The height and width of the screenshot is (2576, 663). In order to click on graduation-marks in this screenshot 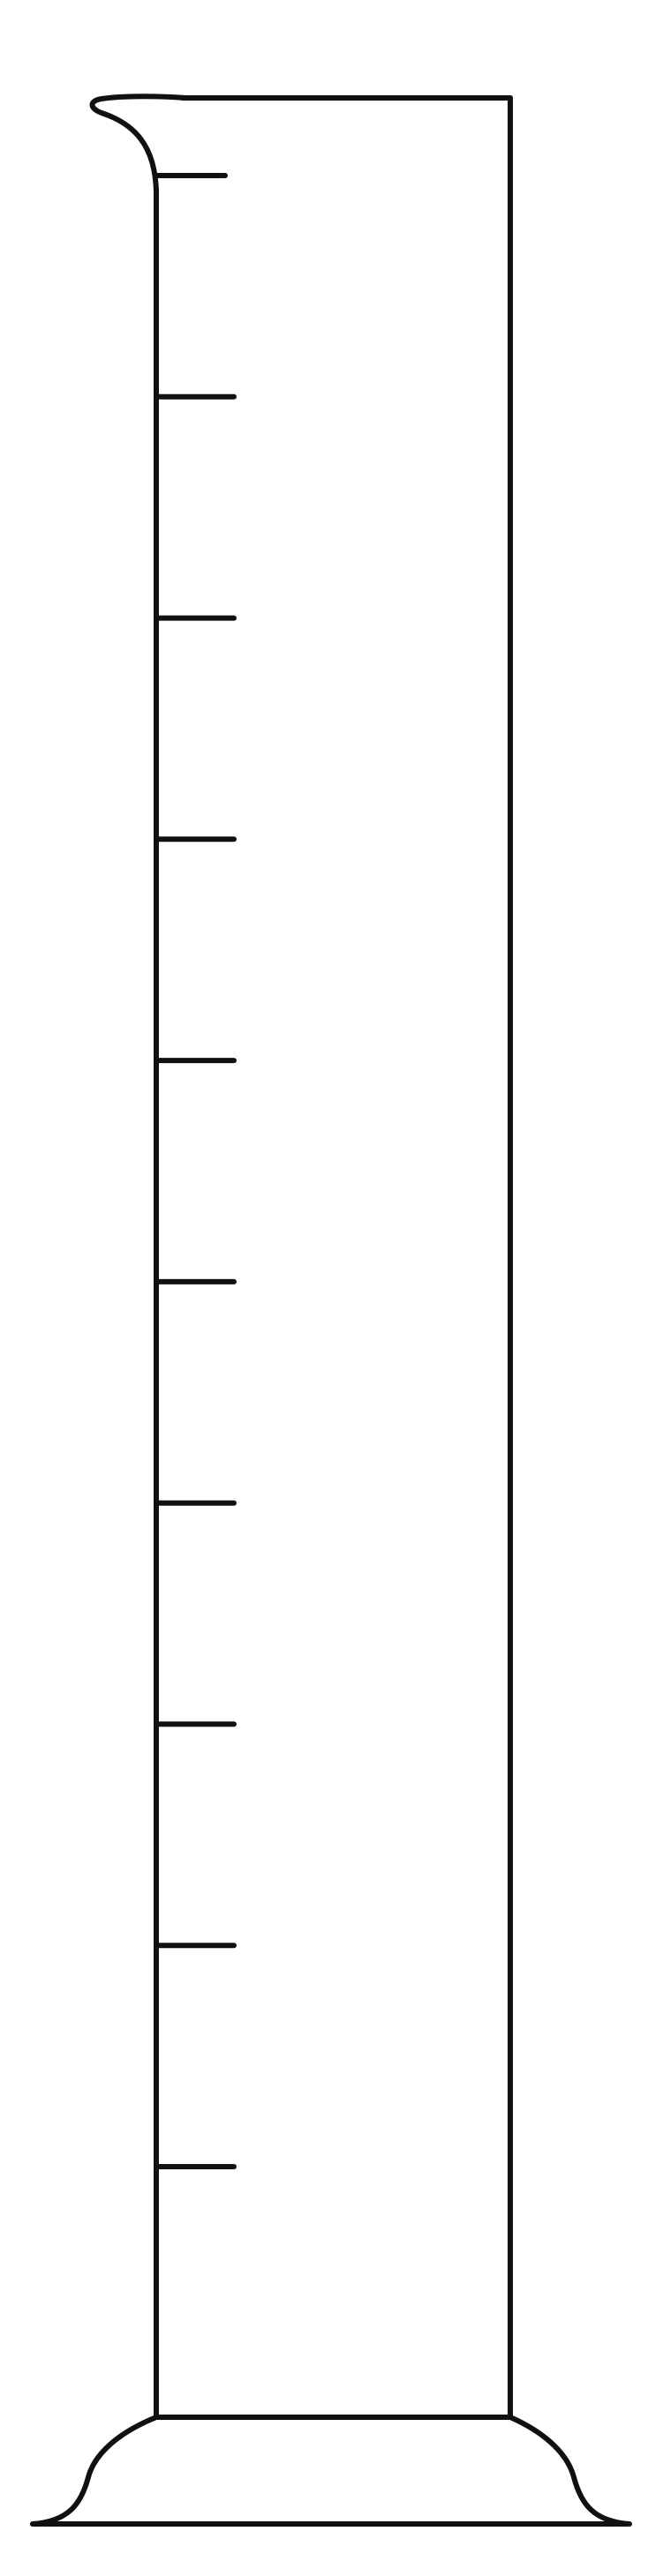, I will do `click(195, 1171)`.